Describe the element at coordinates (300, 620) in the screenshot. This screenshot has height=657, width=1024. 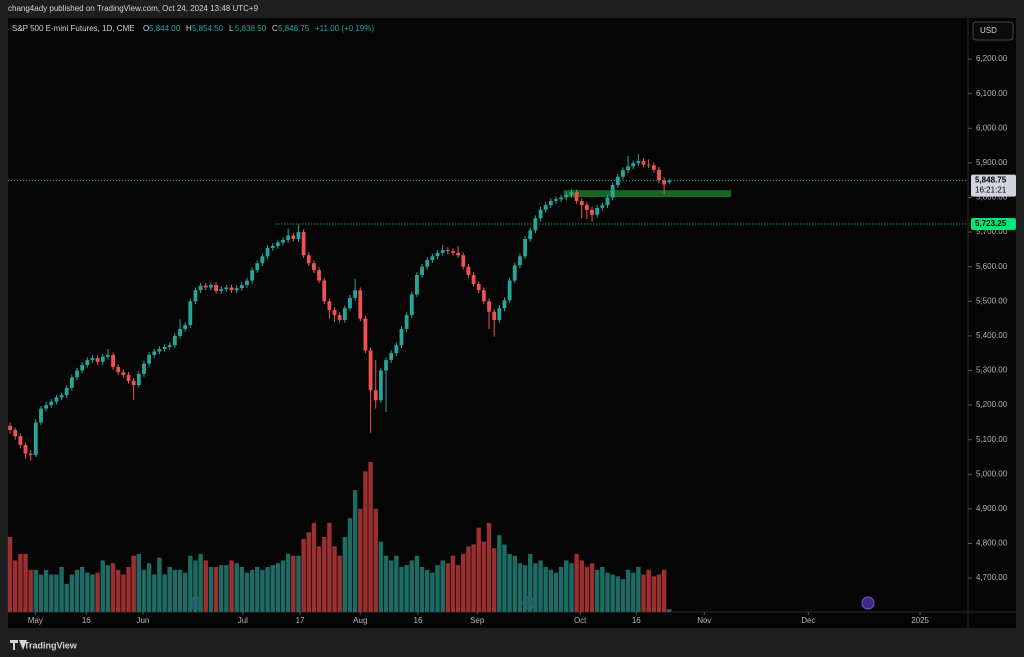
I see `x-tick-label: 17` at that location.